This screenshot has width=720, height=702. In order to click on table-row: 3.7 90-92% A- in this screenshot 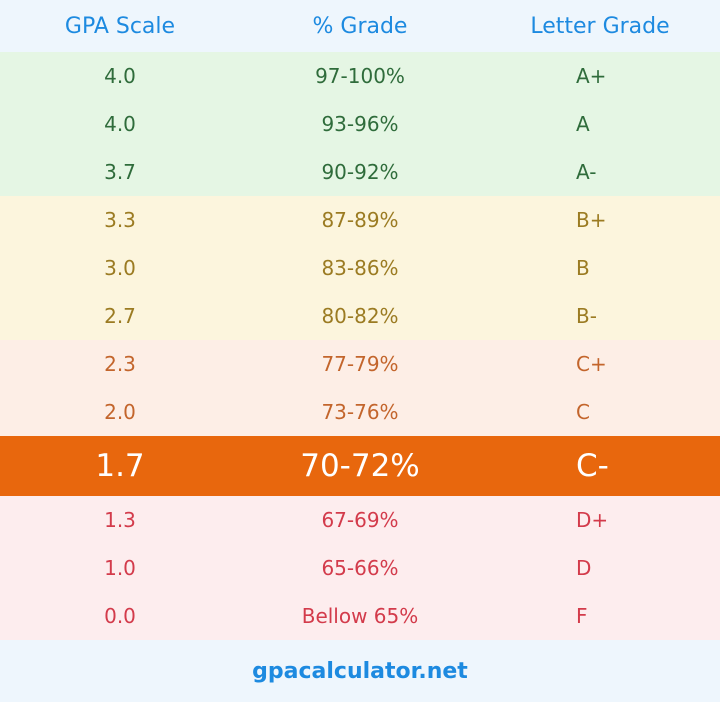, I will do `click(360, 172)`.